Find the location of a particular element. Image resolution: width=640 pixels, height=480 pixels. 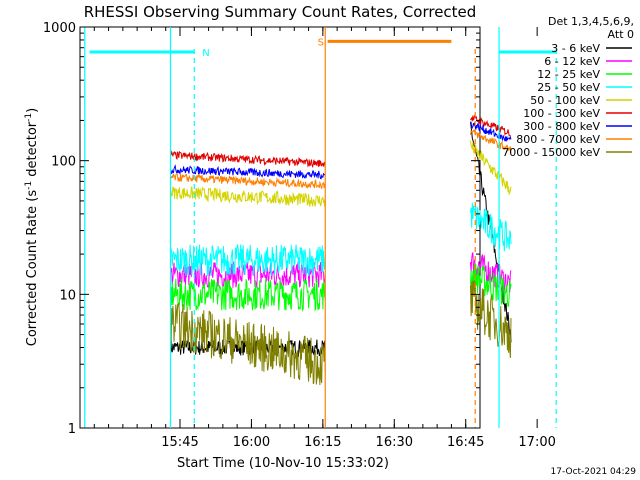

x-tick-label: 16:45 is located at coordinates (465, 442).